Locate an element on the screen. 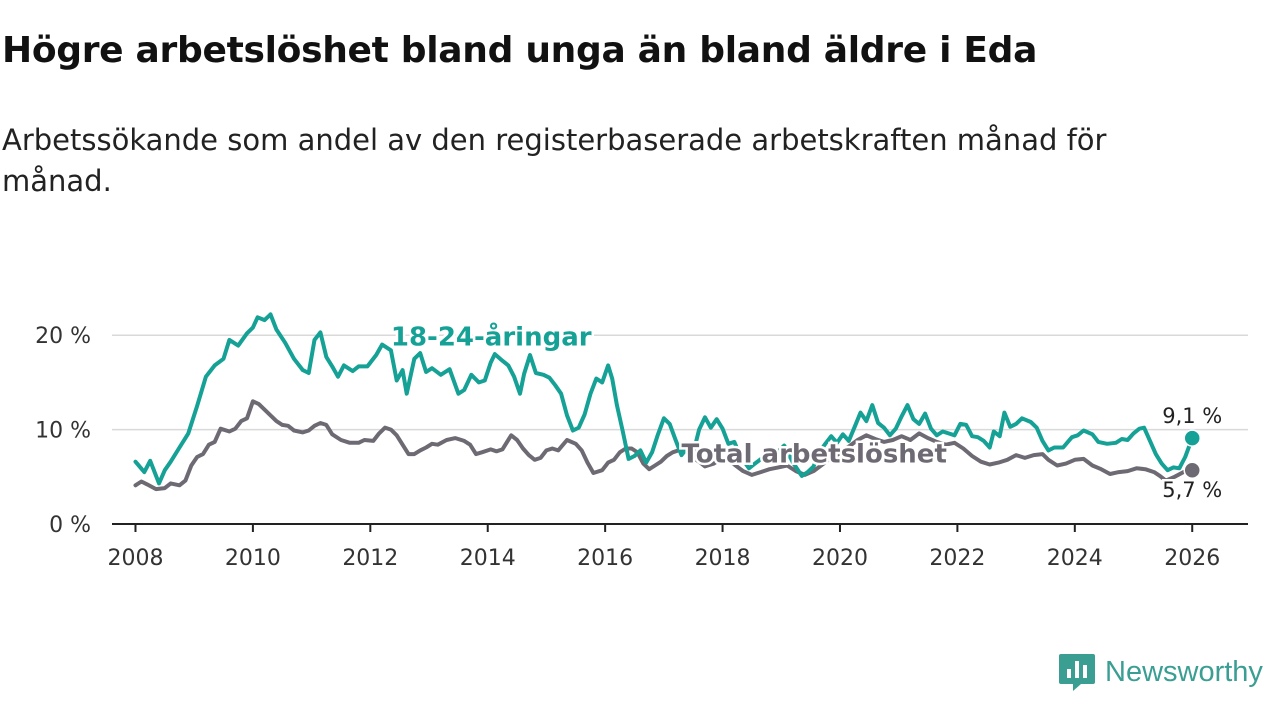 This screenshot has height=720, width=1280. y-axis-tick-labels: 0 % 10 % 20 % is located at coordinates (63, 431).